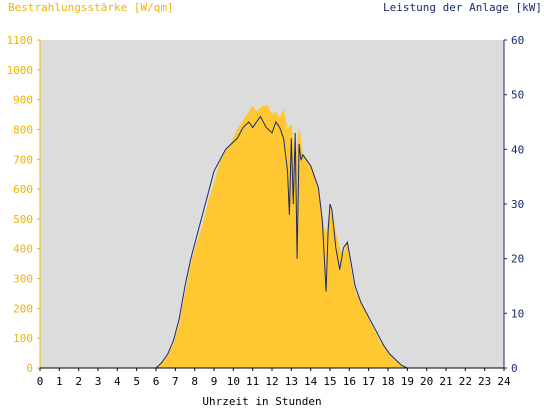 This screenshot has height=408, width=544. What do you see at coordinates (156, 381) in the screenshot?
I see `x-tick-label: 6` at bounding box center [156, 381].